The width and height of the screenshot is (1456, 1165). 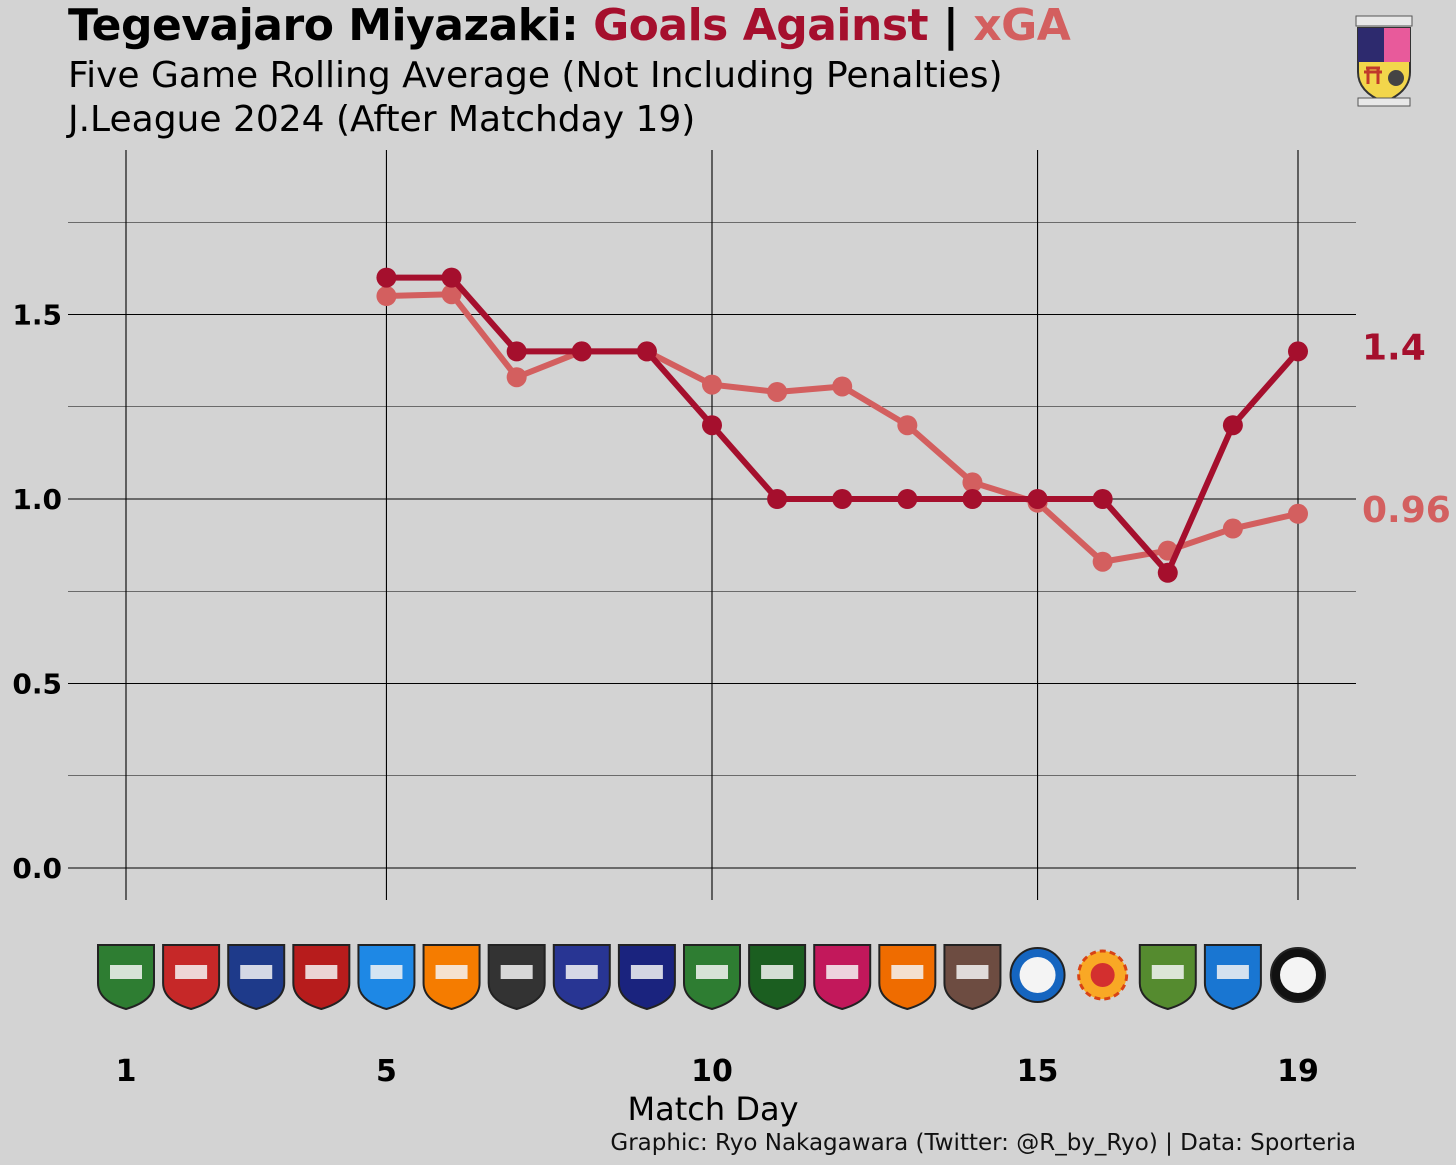 What do you see at coordinates (323, 25) in the screenshot?
I see `title-team: Tegevajaro Miyazaki:` at bounding box center [323, 25].